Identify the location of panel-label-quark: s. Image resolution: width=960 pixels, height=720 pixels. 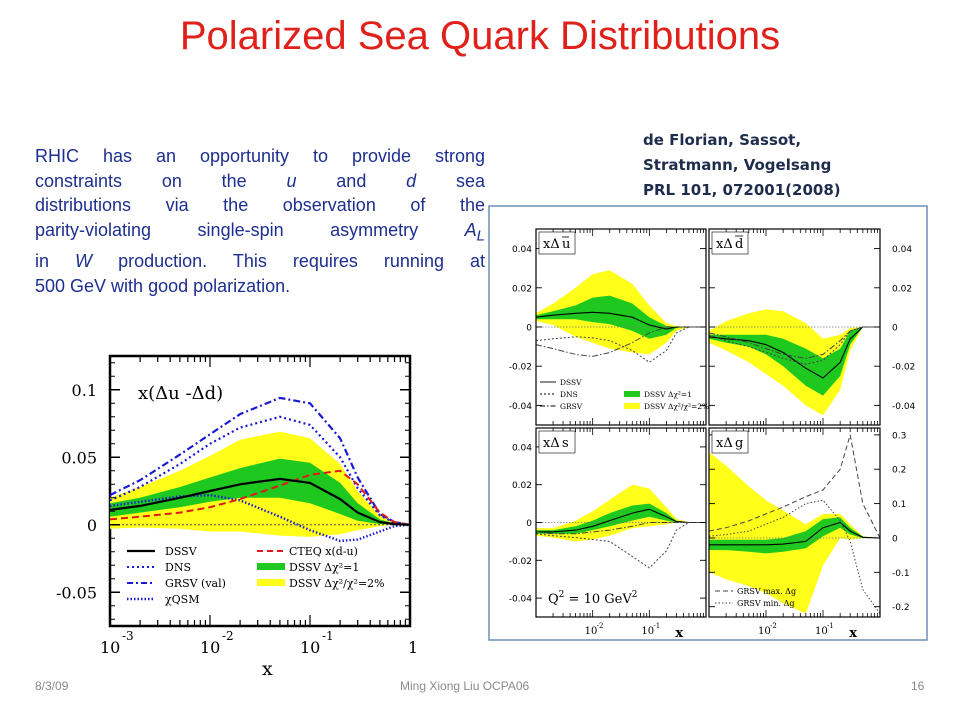
(565, 443).